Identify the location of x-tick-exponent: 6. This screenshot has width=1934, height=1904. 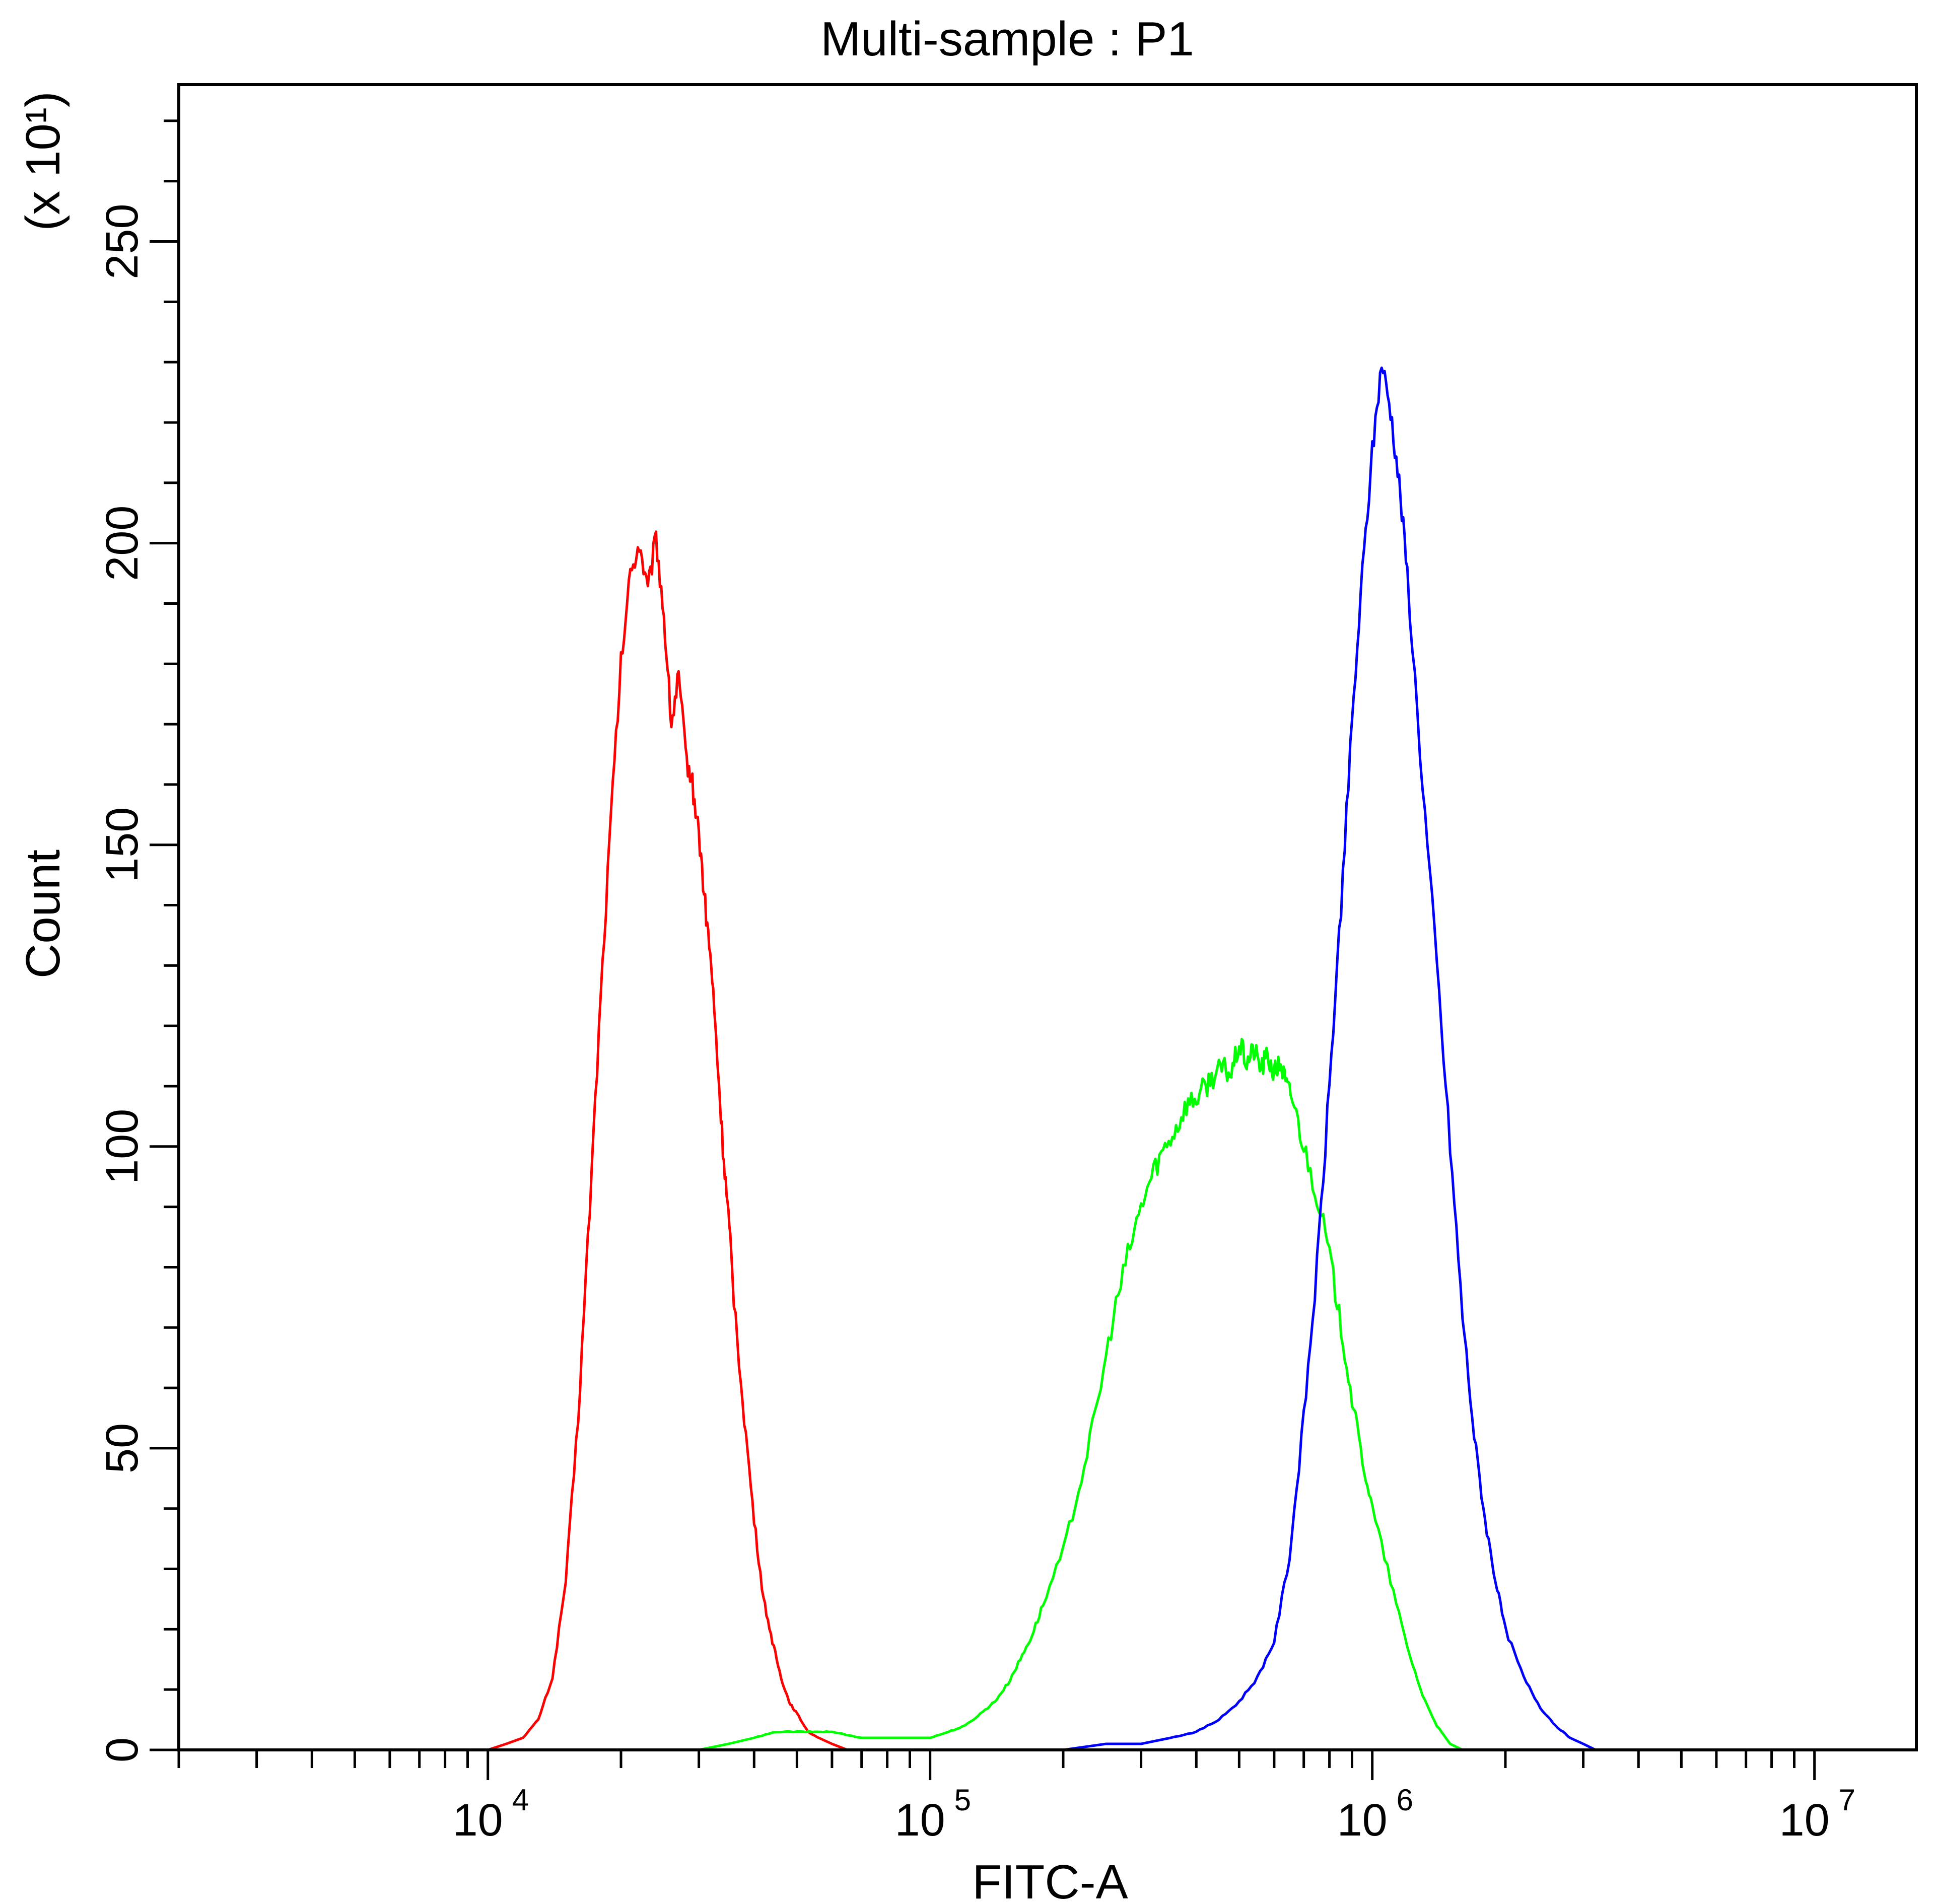
(1405, 1800).